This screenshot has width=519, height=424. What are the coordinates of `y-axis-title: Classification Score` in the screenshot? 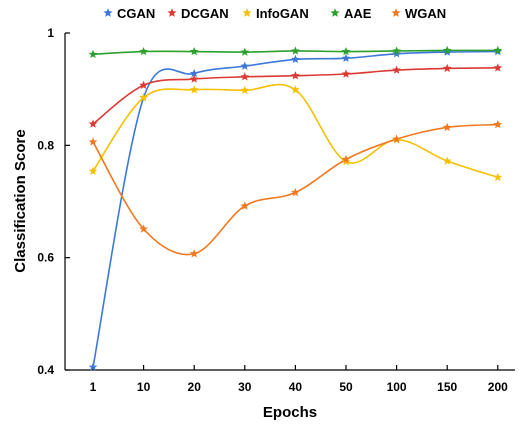 It's located at (20, 200).